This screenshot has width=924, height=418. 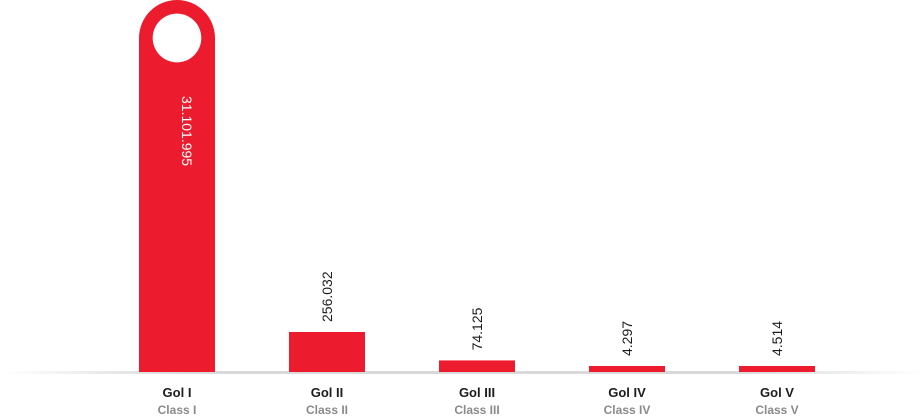 I want to click on value-label-4: 4.297, so click(x=627, y=338).